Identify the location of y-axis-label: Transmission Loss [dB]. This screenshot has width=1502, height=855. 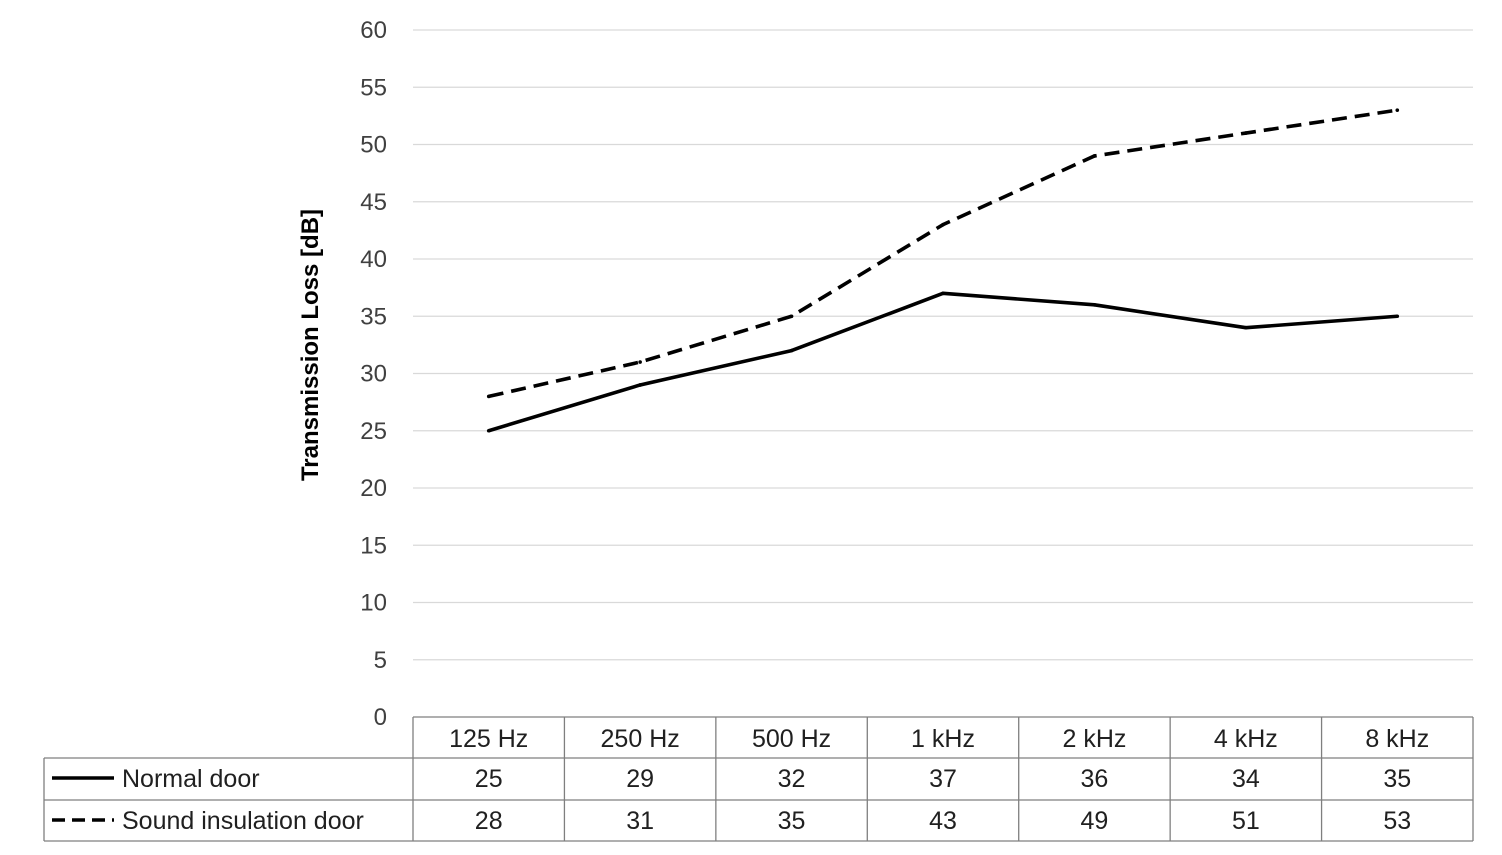
(310, 345).